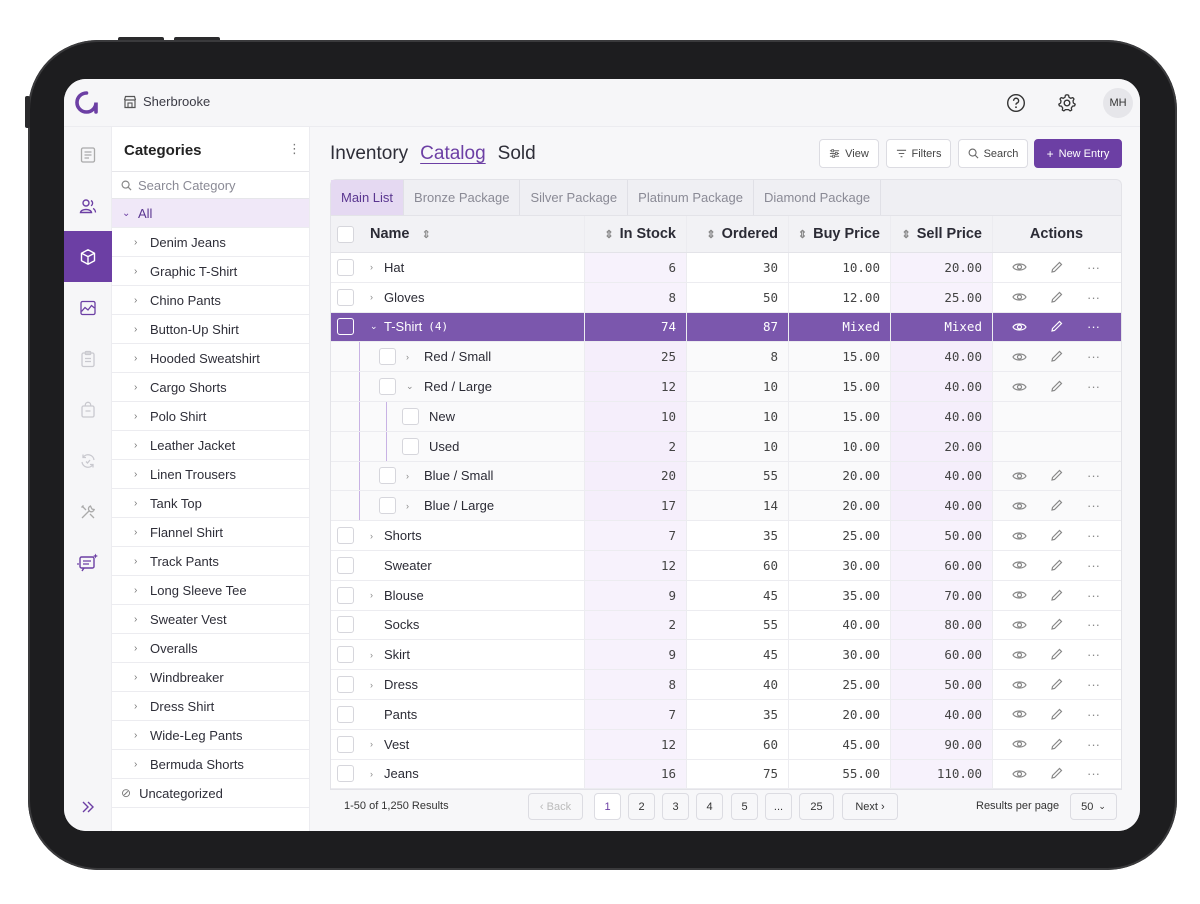  Describe the element at coordinates (636, 234) in the screenshot. I see `column-header-in-stock: ⇕ In Stock` at that location.